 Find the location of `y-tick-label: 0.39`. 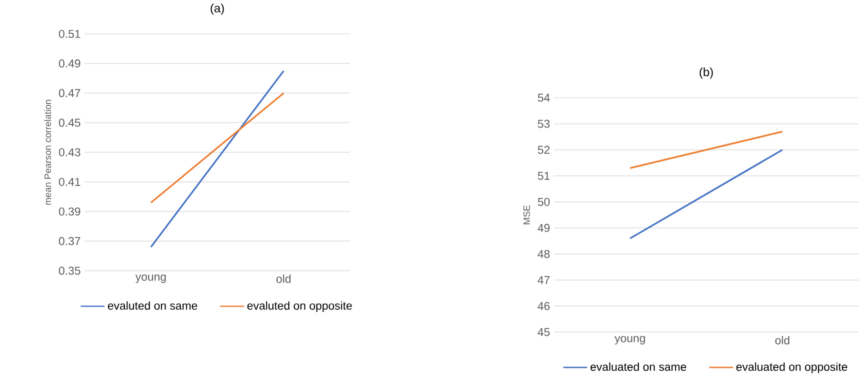

y-tick-label: 0.39 is located at coordinates (69, 212).